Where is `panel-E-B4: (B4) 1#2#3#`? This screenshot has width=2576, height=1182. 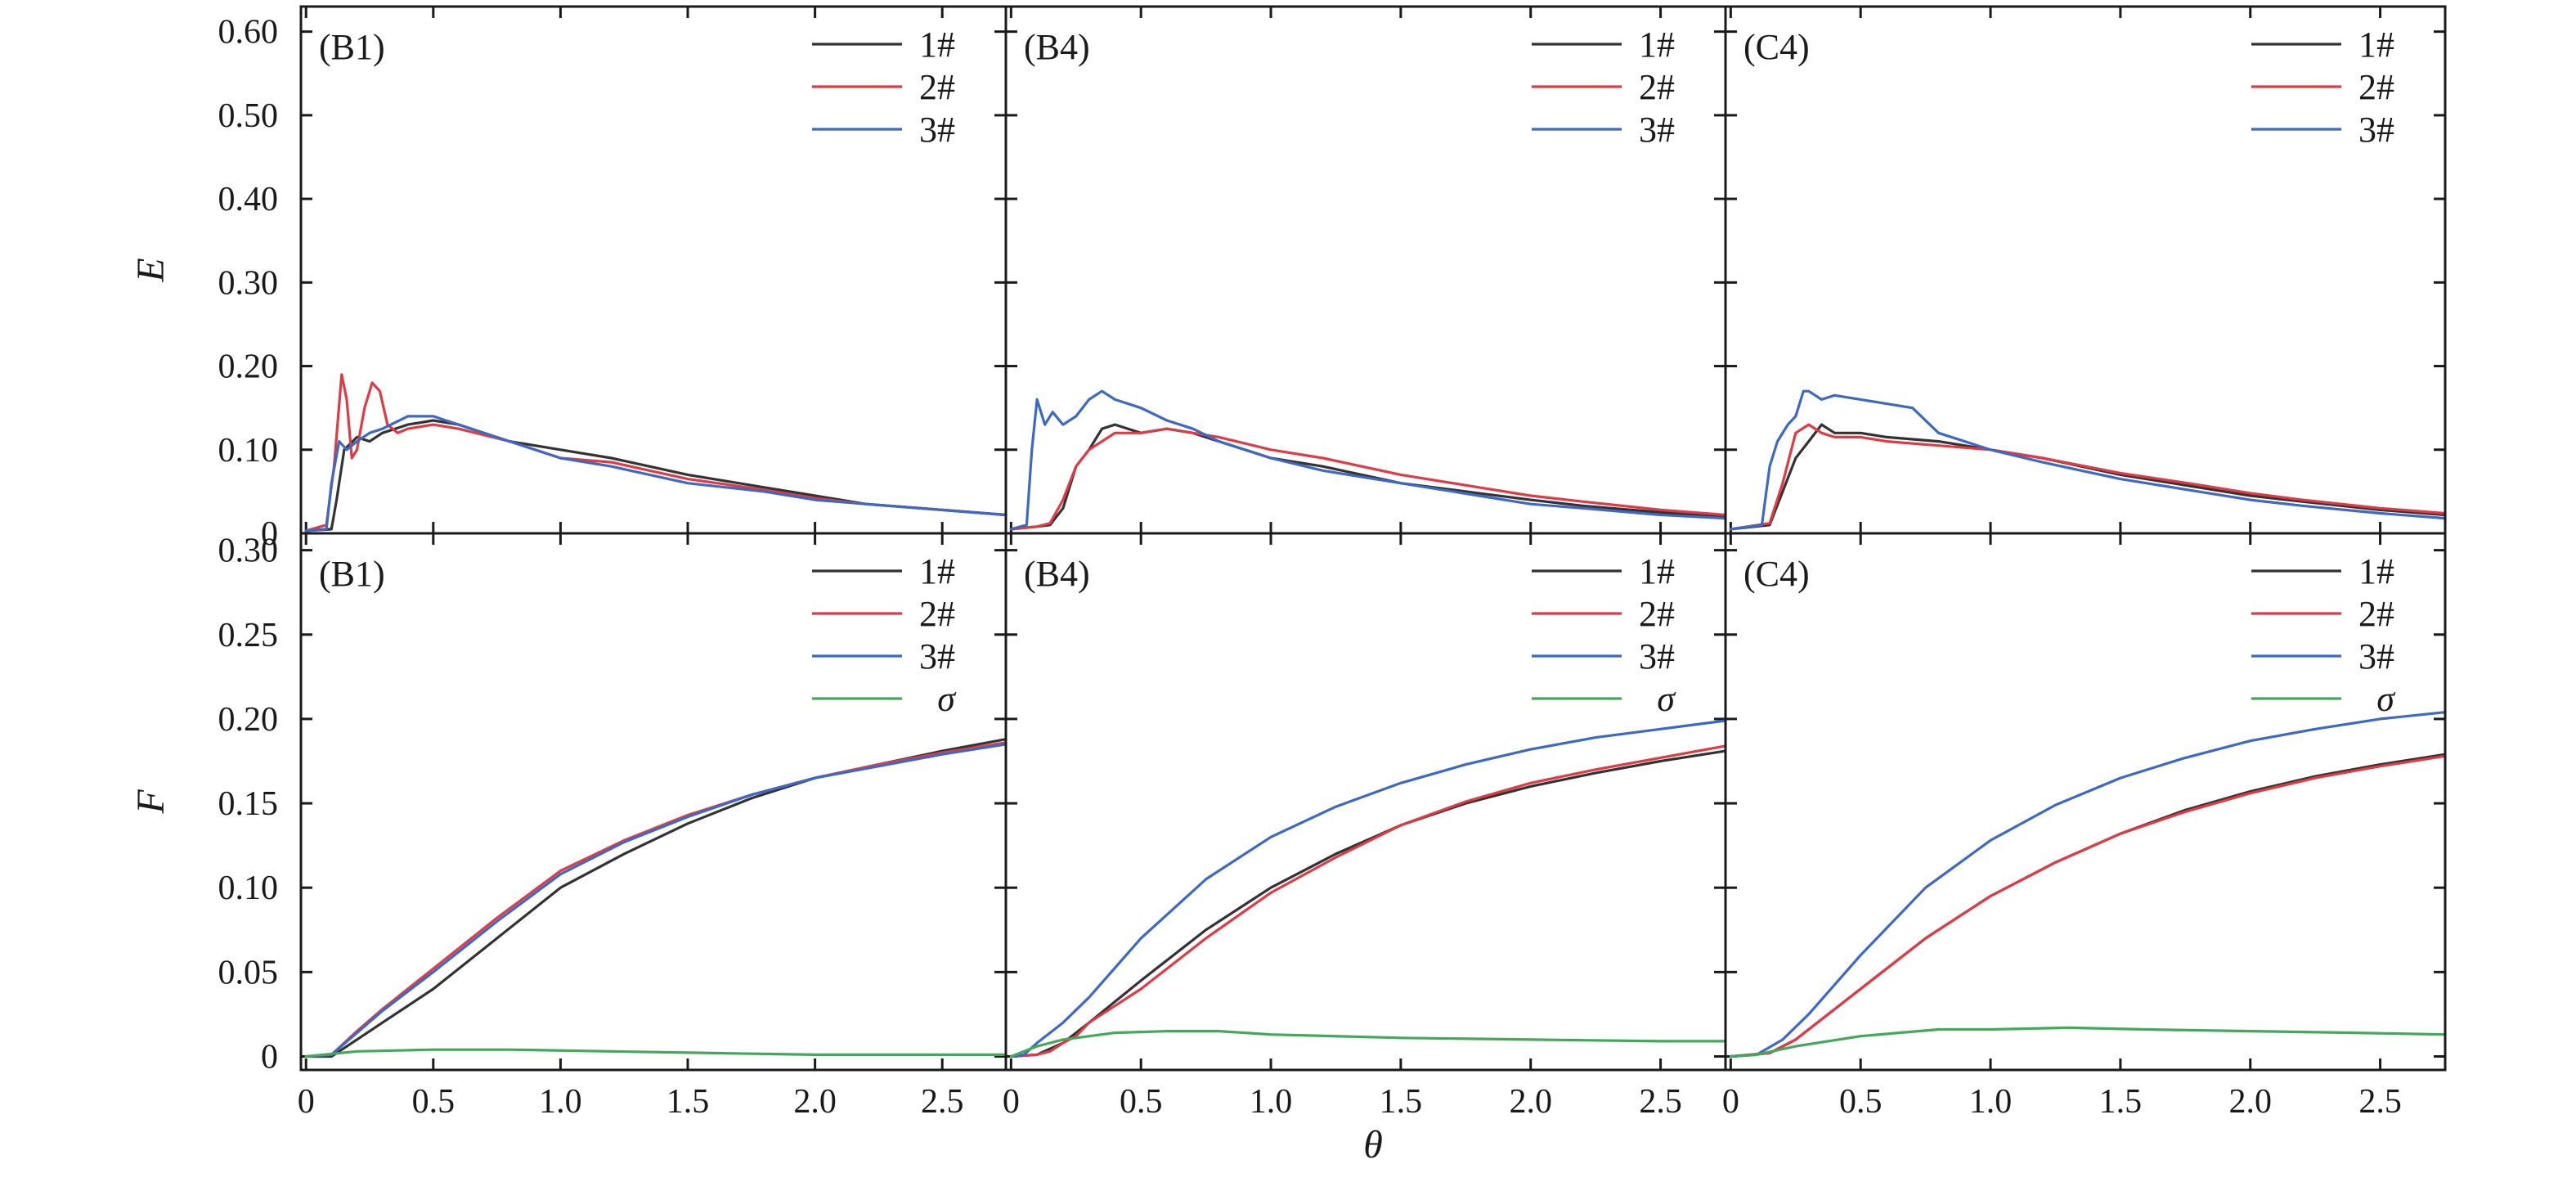 panel-E-B4: (B4) 1#2#3# is located at coordinates (1366, 270).